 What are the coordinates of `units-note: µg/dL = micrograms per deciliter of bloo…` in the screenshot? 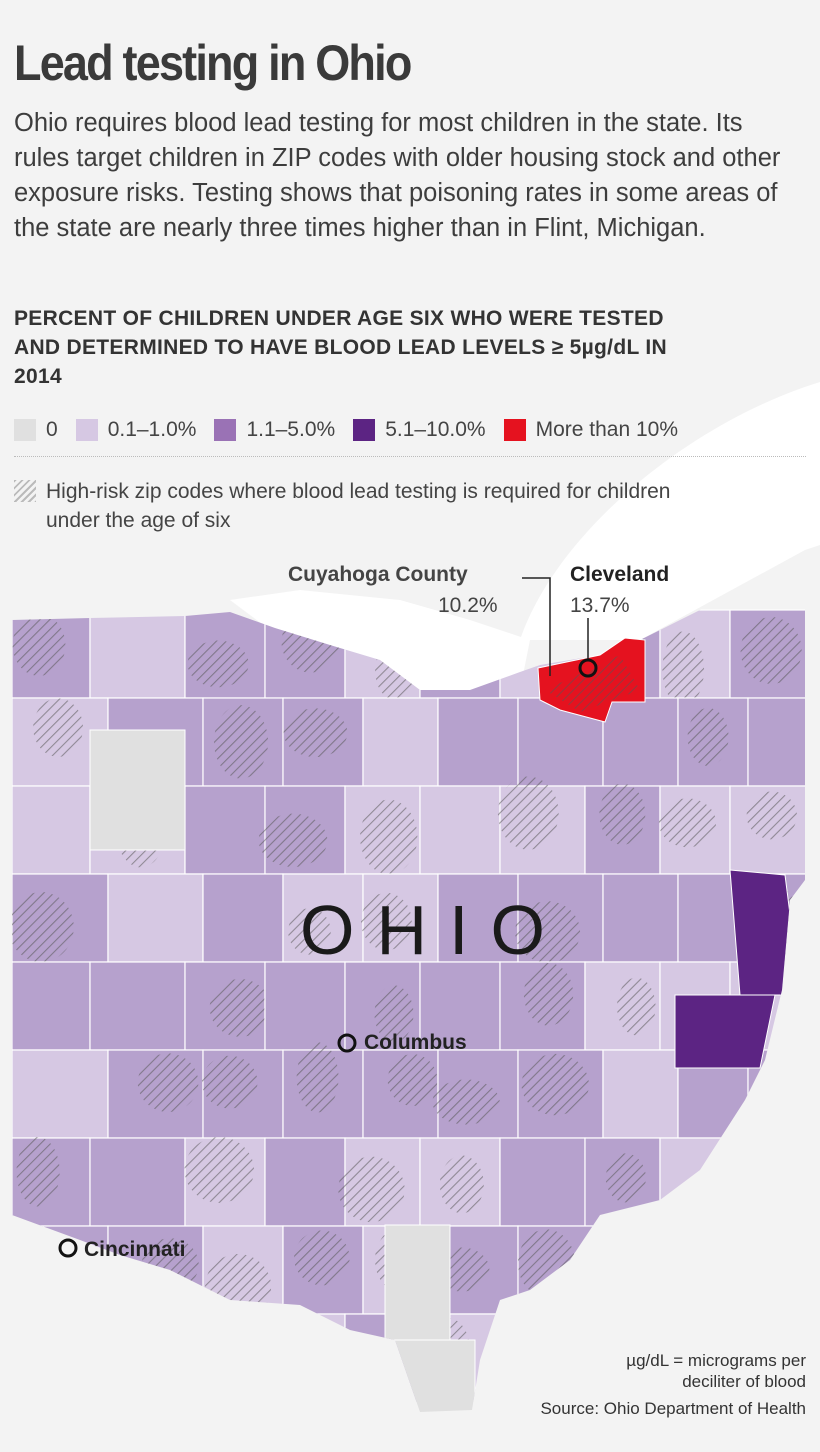 It's located at (716, 1371).